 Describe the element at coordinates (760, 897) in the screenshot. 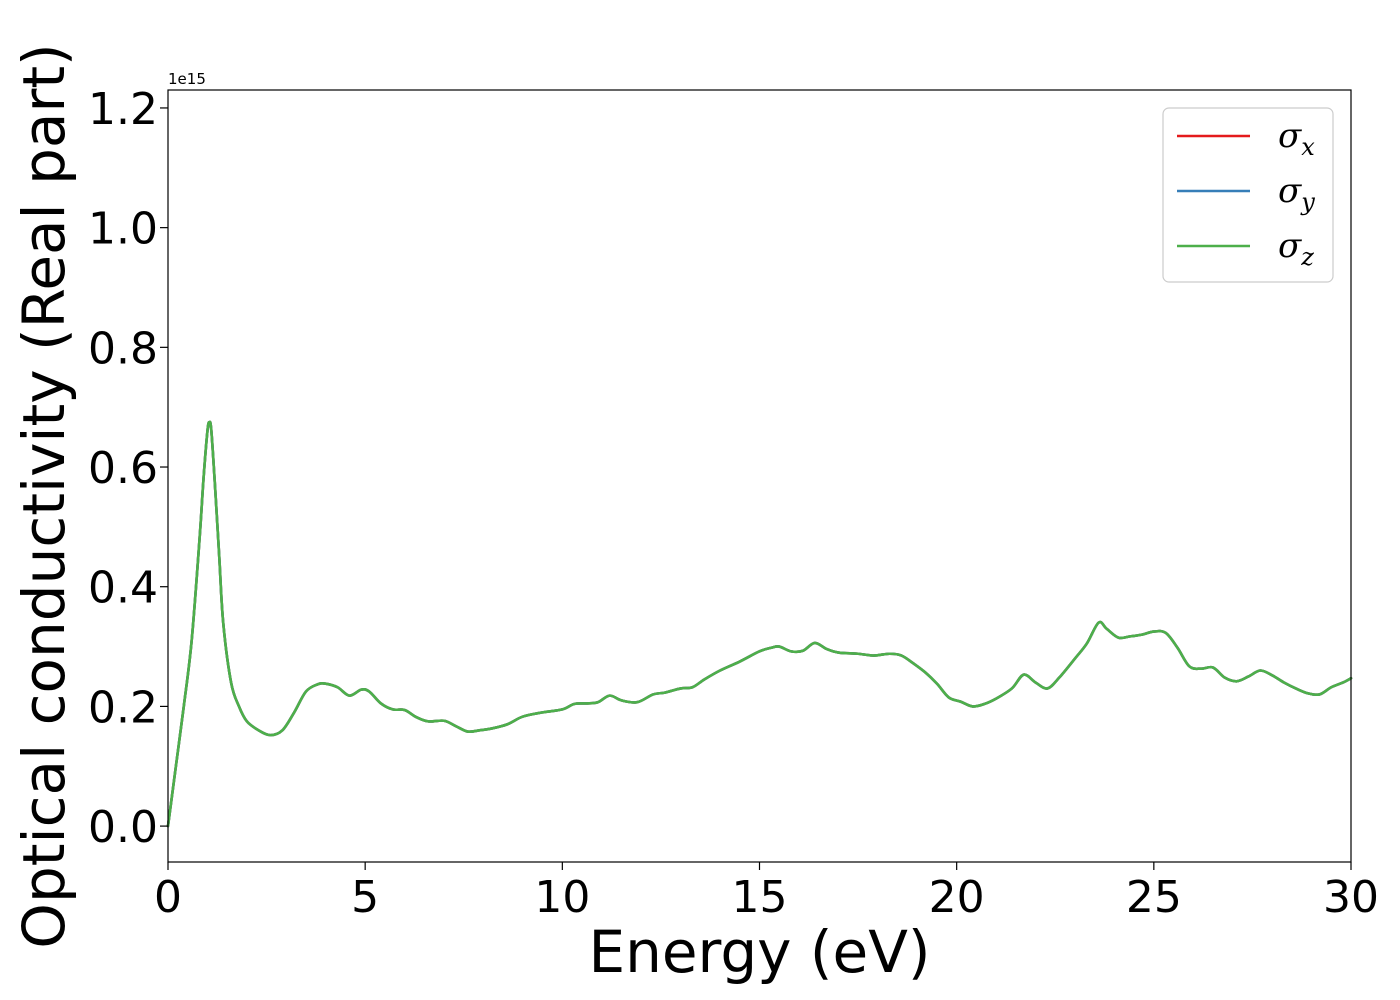

I see `x-tick-label: 15` at that location.